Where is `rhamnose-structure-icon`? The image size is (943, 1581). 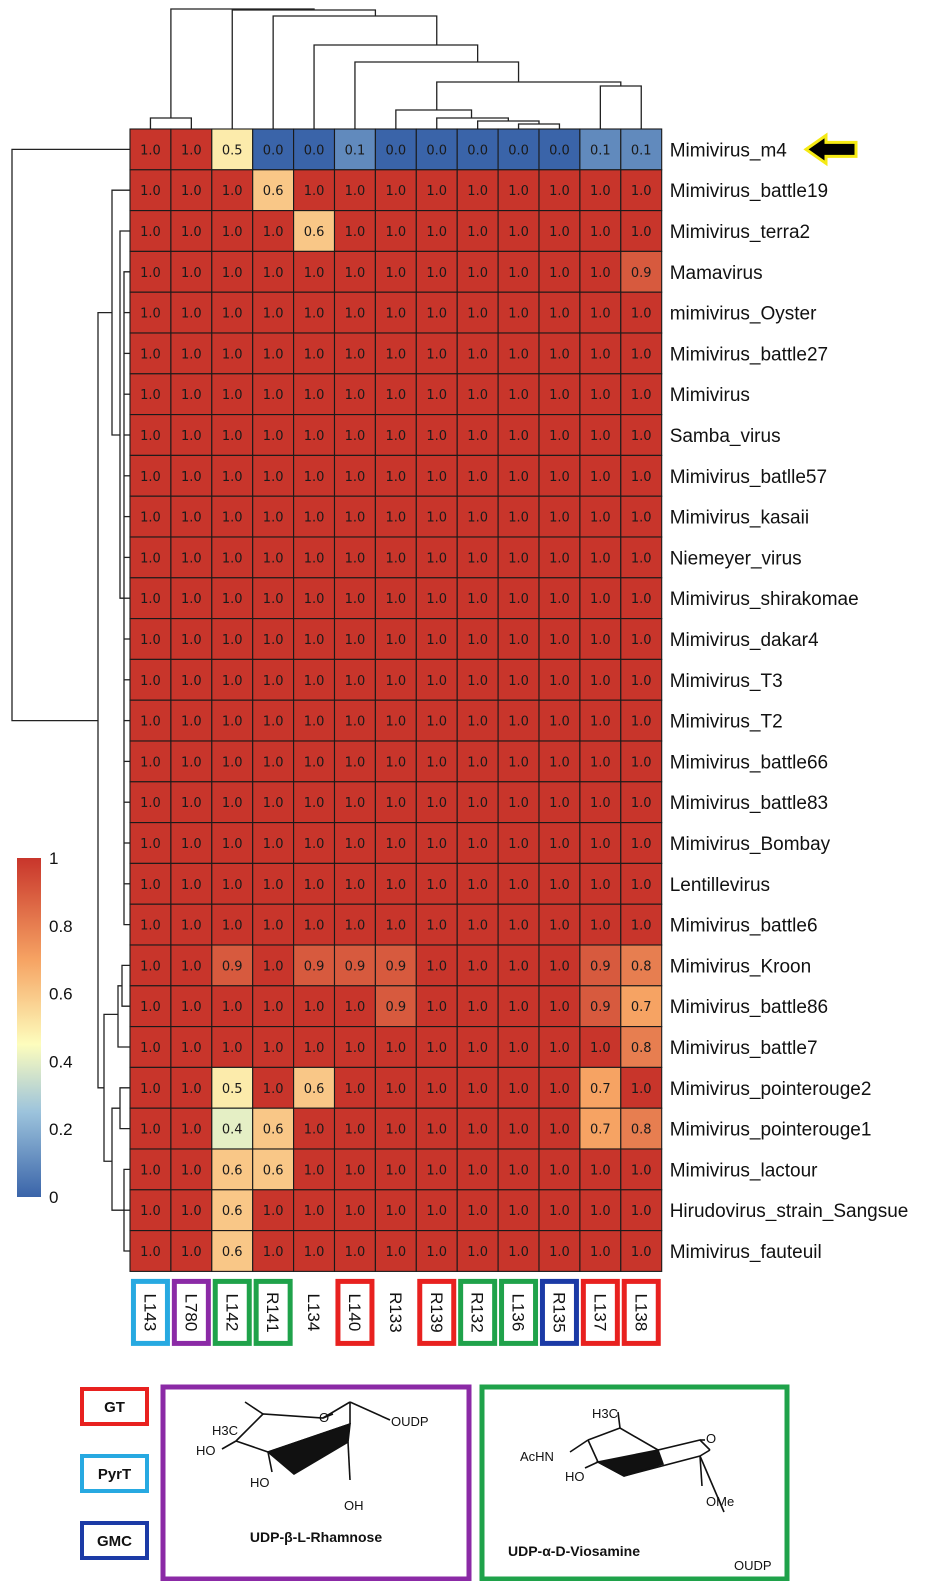 rhamnose-structure-icon is located at coordinates (306, 1441).